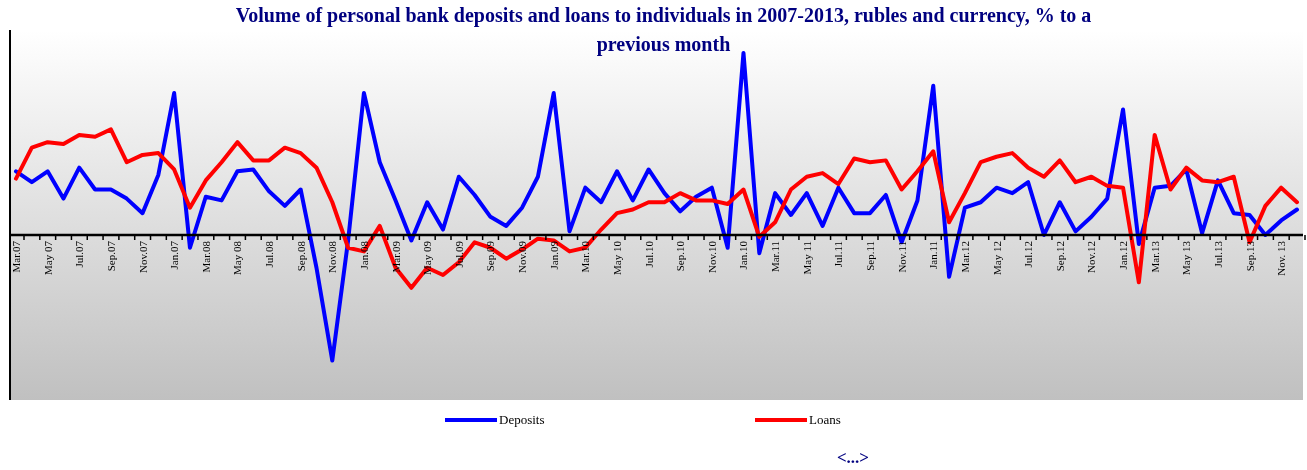 The image size is (1307, 470). What do you see at coordinates (174, 255) in the screenshot?
I see `x-tick-label: Jan.07` at bounding box center [174, 255].